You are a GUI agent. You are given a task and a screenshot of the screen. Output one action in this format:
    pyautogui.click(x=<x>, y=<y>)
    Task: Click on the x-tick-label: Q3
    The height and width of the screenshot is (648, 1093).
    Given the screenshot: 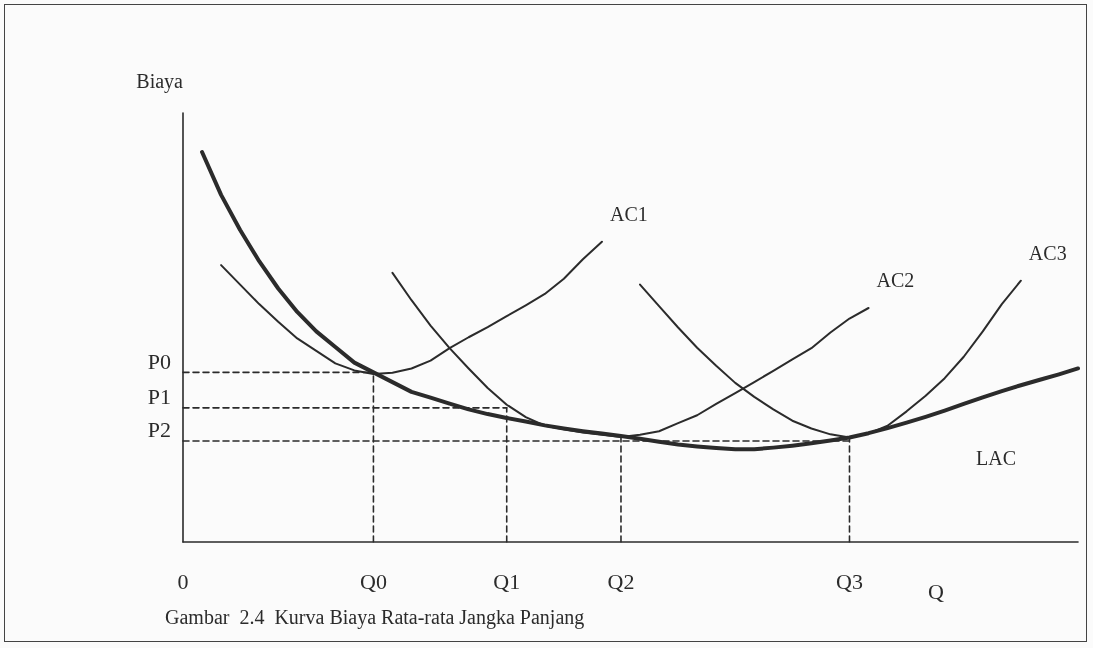 What is the action you would take?
    pyautogui.click(x=849, y=581)
    